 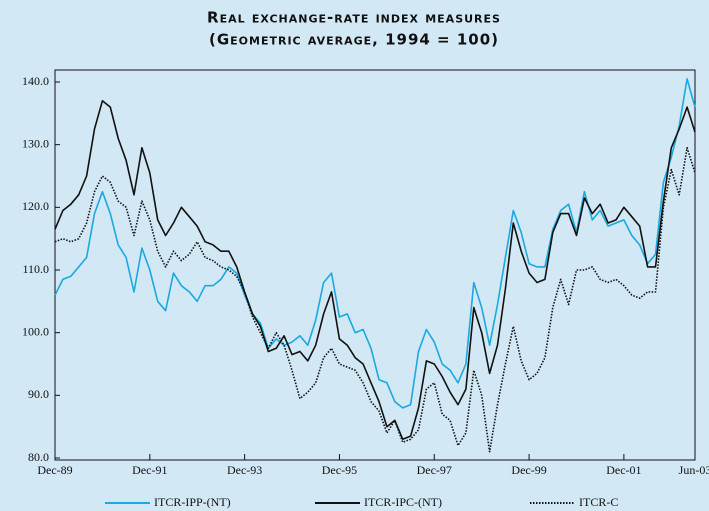 I want to click on x-tick-label: Dec-01, so click(x=623, y=470).